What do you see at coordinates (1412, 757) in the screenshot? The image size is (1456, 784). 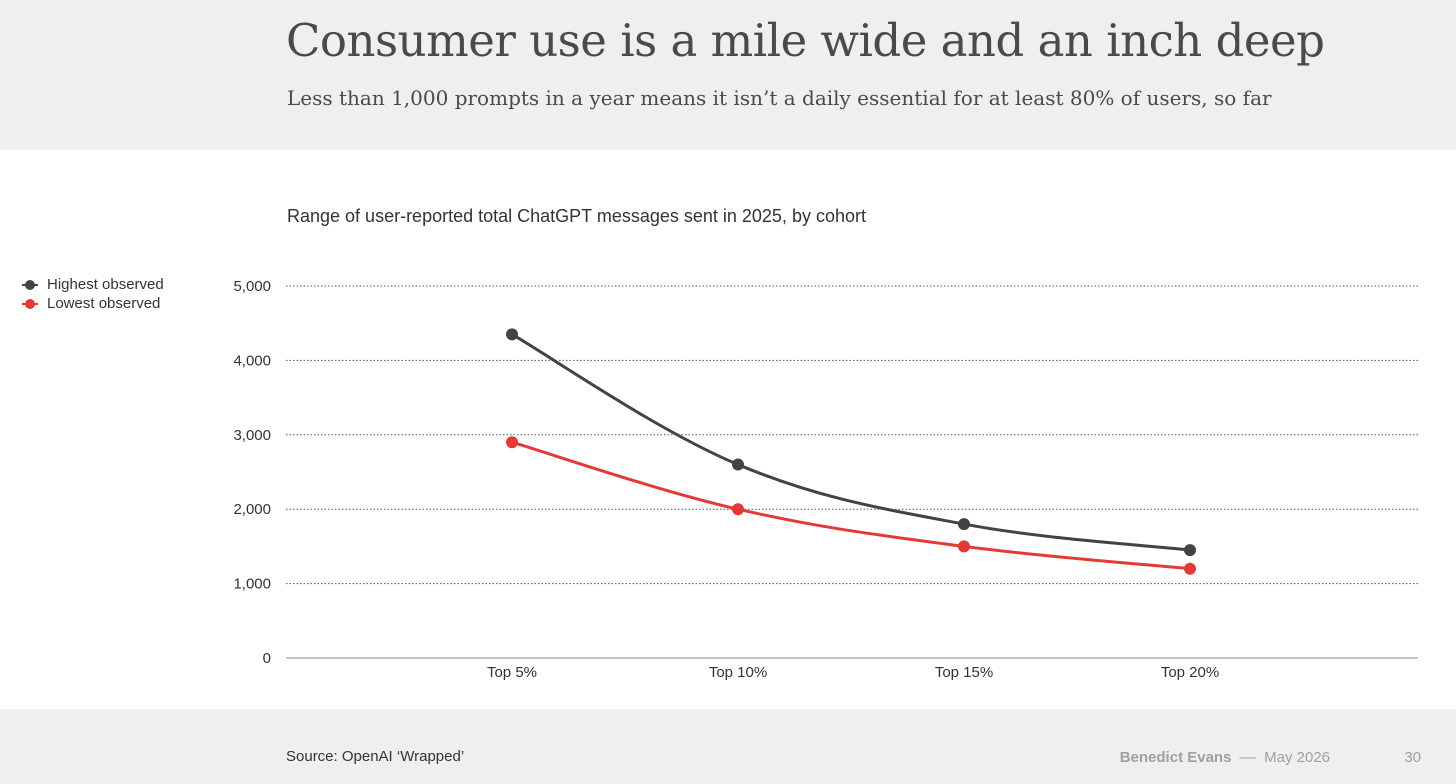 I see `page-number: 30` at bounding box center [1412, 757].